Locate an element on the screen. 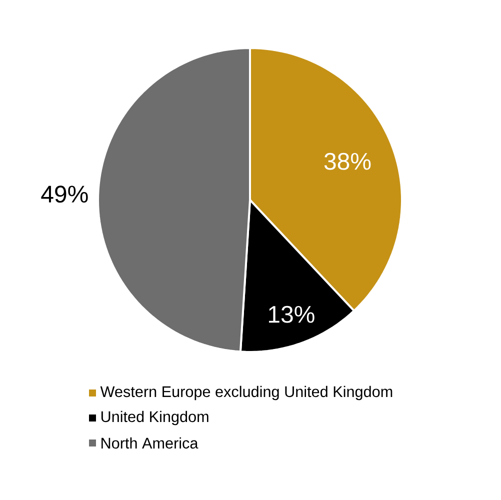 This screenshot has height=500, width=501. legend-label: Western Europe excluding United Kingdom is located at coordinates (246, 393).